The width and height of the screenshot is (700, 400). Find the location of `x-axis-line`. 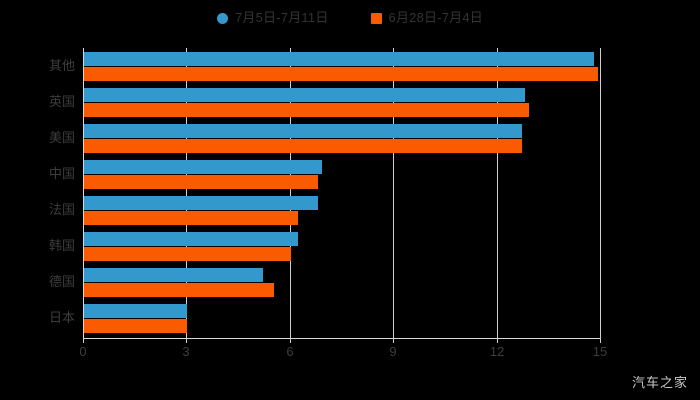

x-axis-line is located at coordinates (342, 338).